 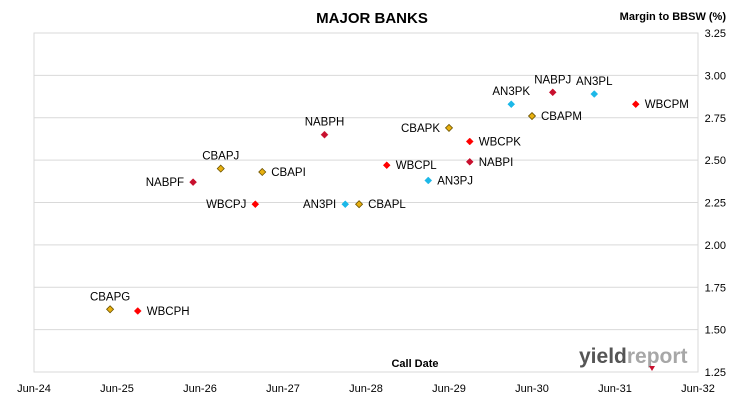 What do you see at coordinates (386, 165) in the screenshot?
I see `data-point-wbcpl` at bounding box center [386, 165].